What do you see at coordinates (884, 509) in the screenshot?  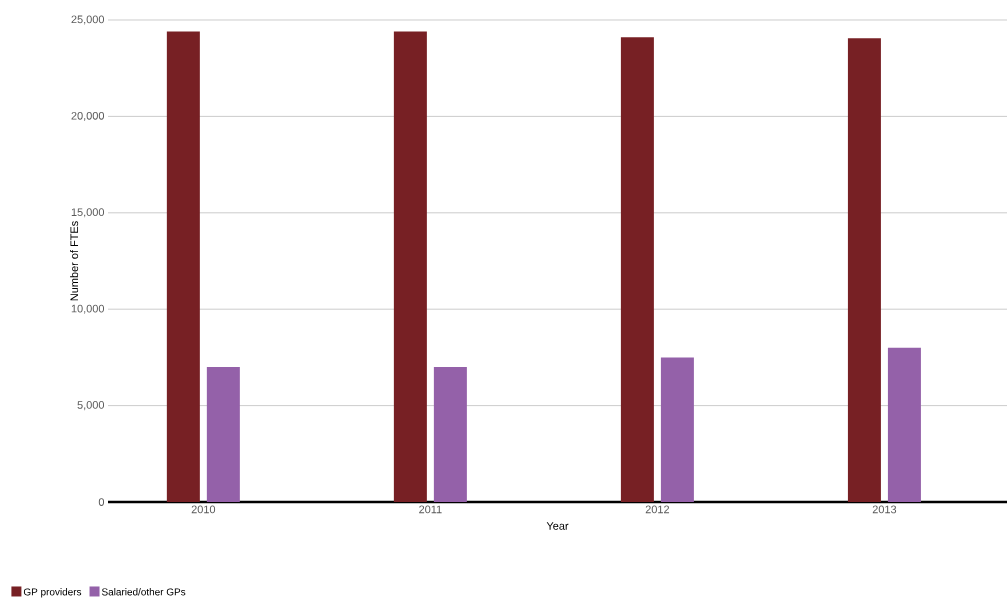 I see `x-tick-label: 2013` at bounding box center [884, 509].